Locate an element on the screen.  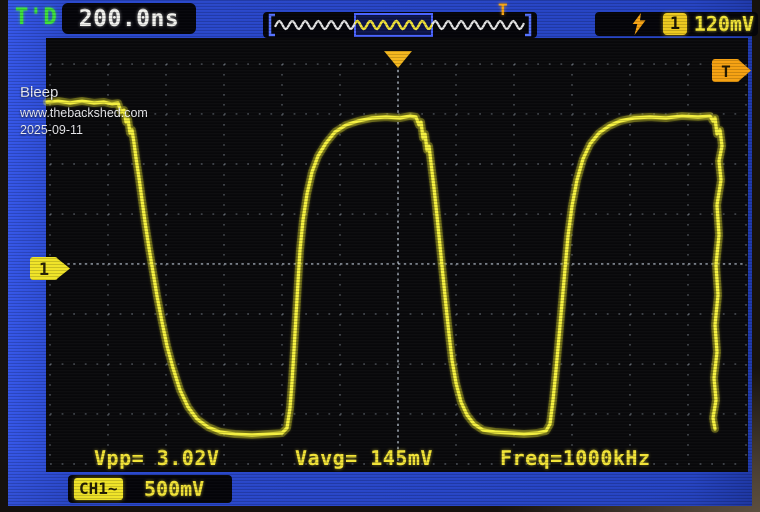
watermark-url: www.thebackshed.com is located at coordinates (84, 113).